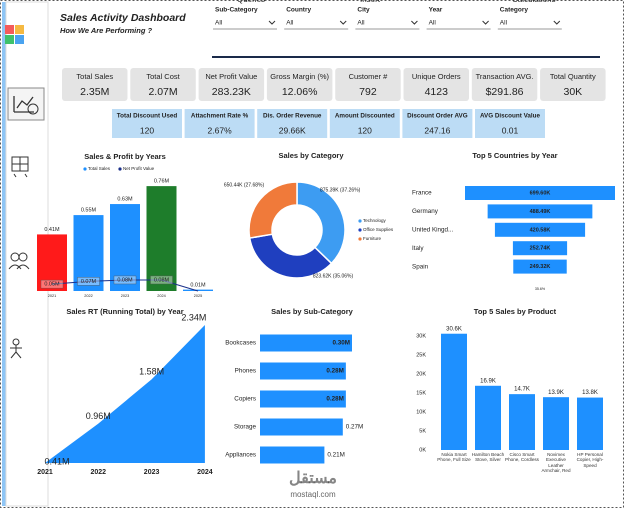  I want to click on value-label: 0.01M, so click(198, 285).